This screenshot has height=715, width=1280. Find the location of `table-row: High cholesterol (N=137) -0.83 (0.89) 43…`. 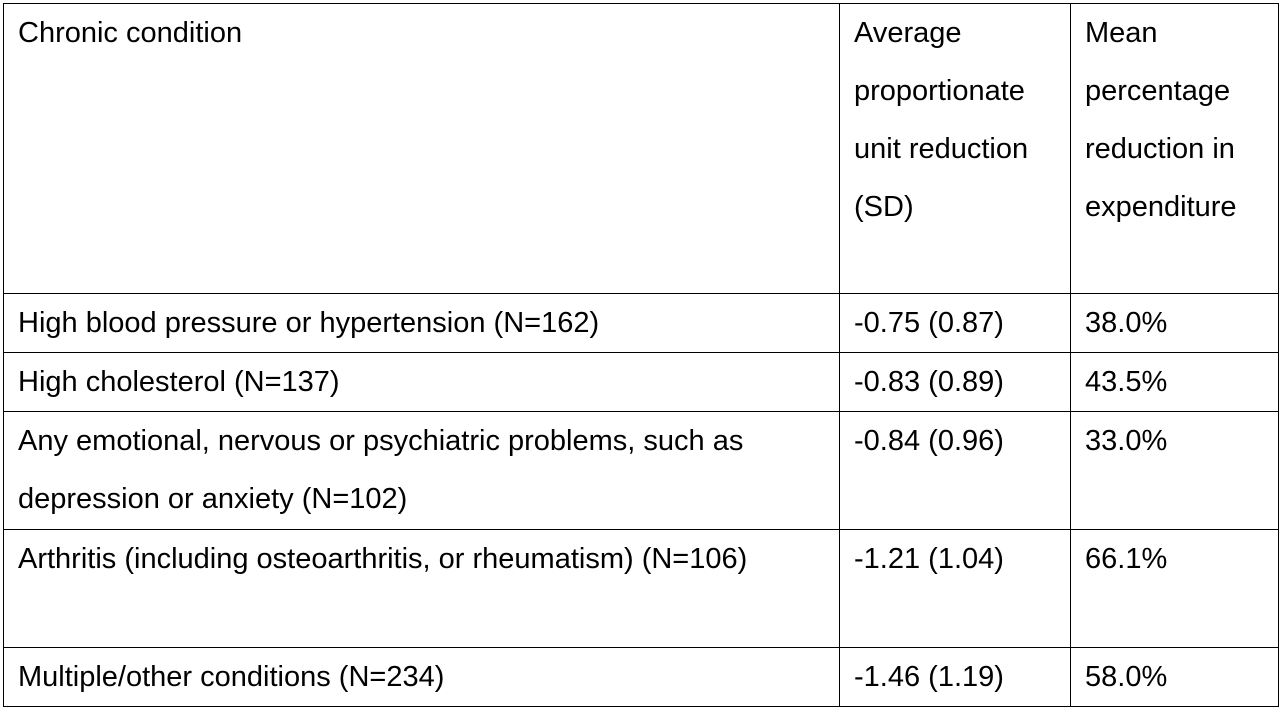

table-row: High cholesterol (N=137) -0.83 (0.89) 43… is located at coordinates (641, 382).